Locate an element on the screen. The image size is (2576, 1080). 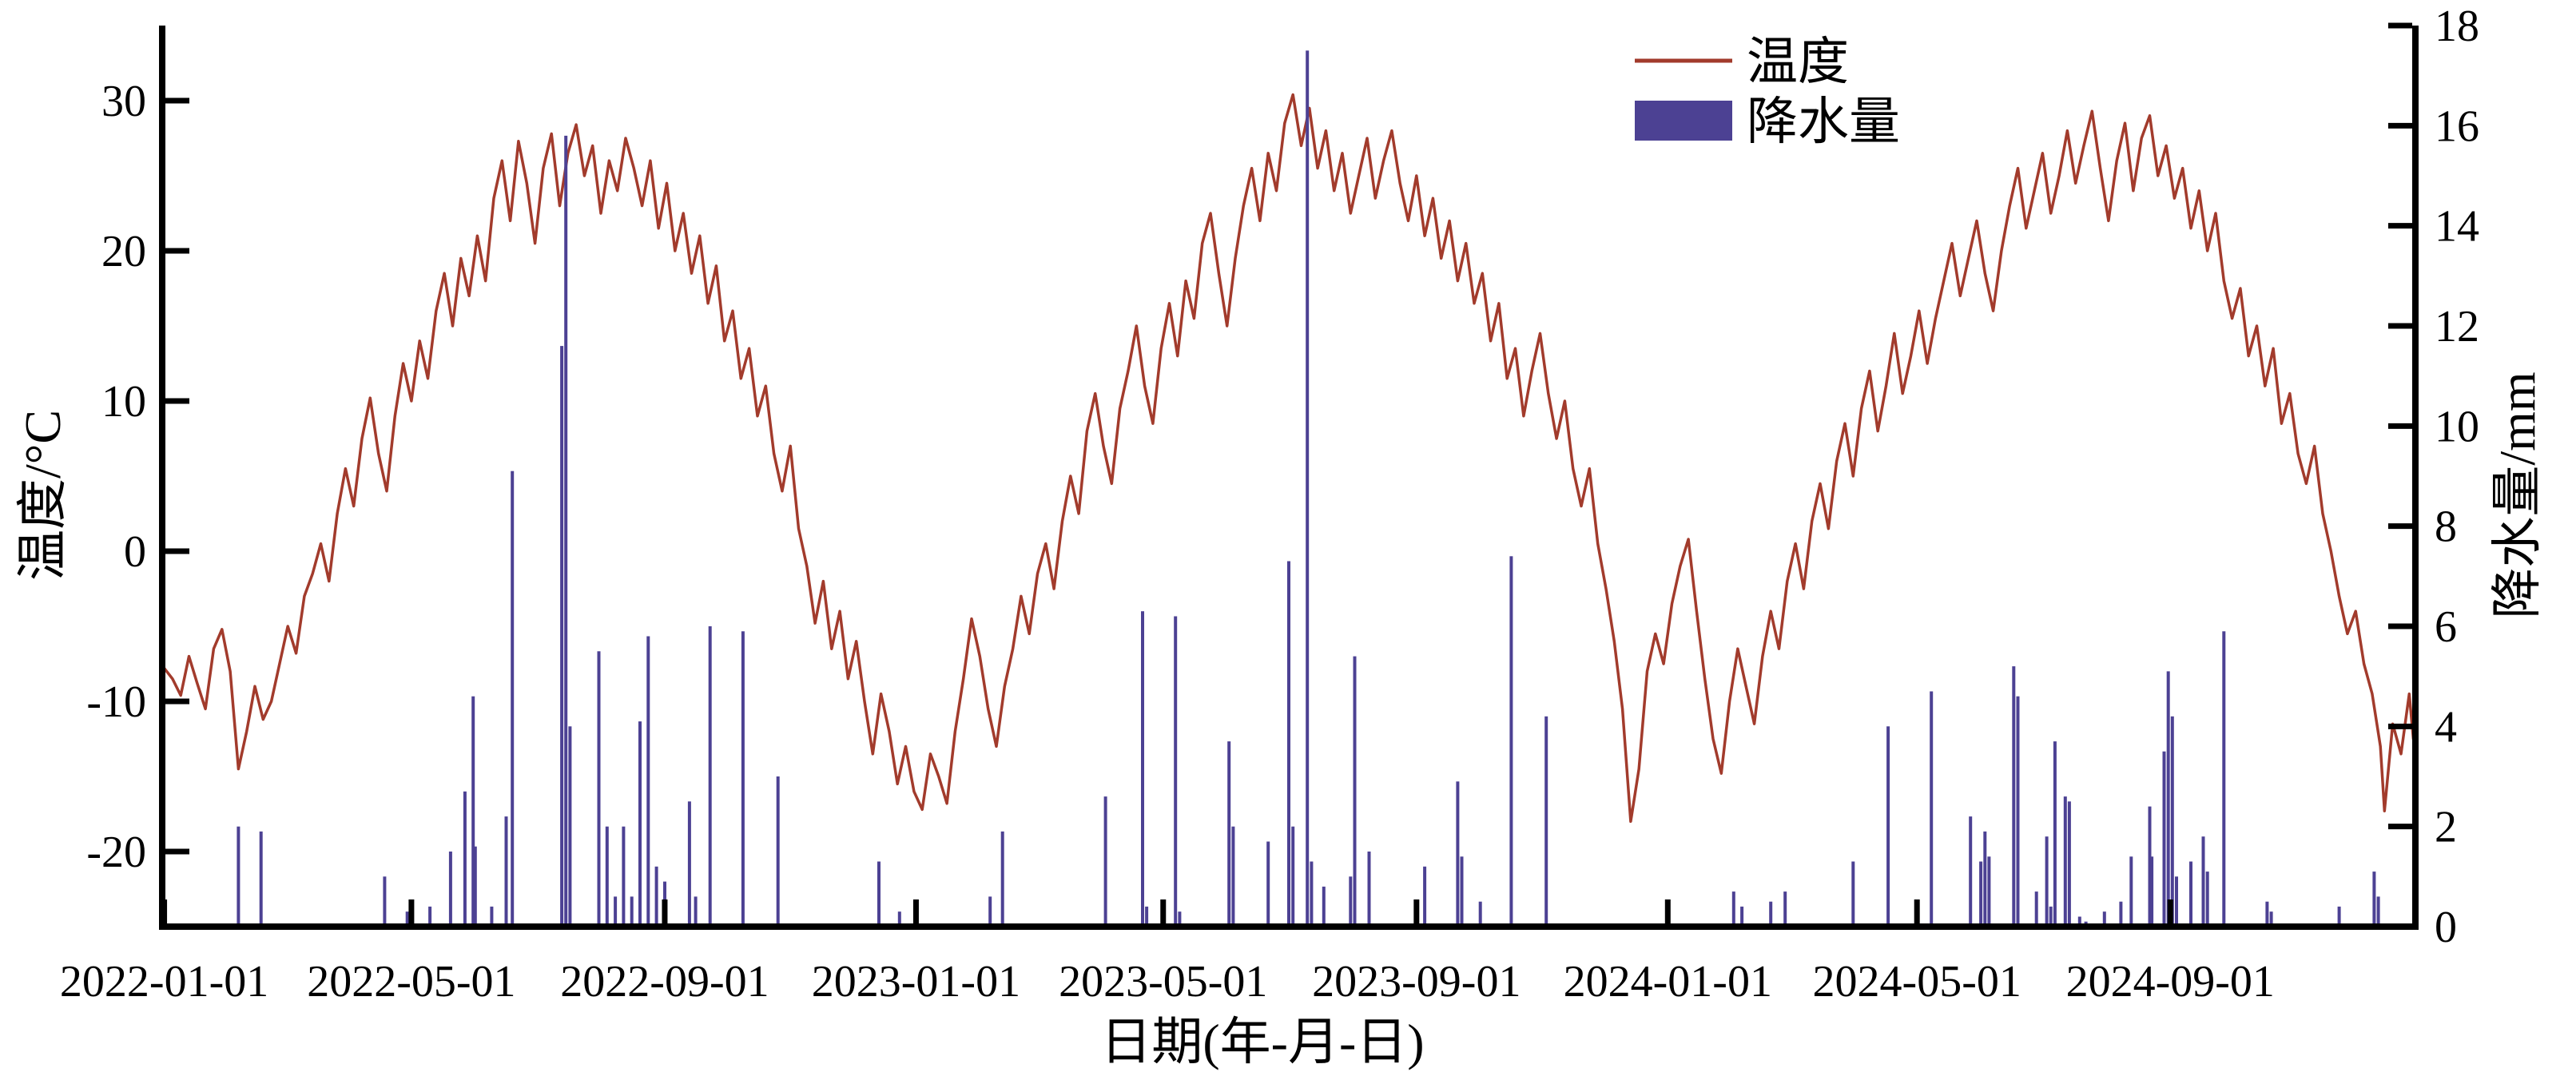
y-right-tick-label: 18 is located at coordinates (2457, 26).